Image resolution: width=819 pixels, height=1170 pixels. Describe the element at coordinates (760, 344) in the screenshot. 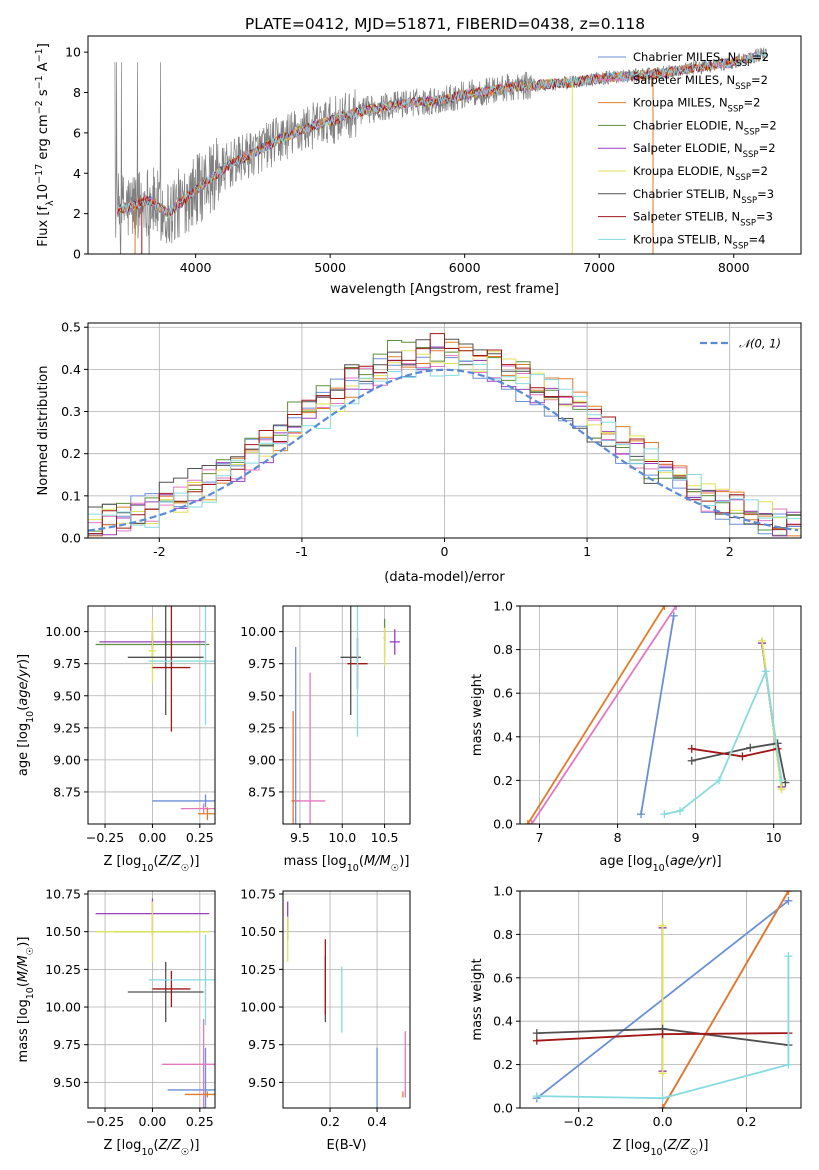

I see `residuals-legend-entry: 𝒩(0, 1)` at that location.